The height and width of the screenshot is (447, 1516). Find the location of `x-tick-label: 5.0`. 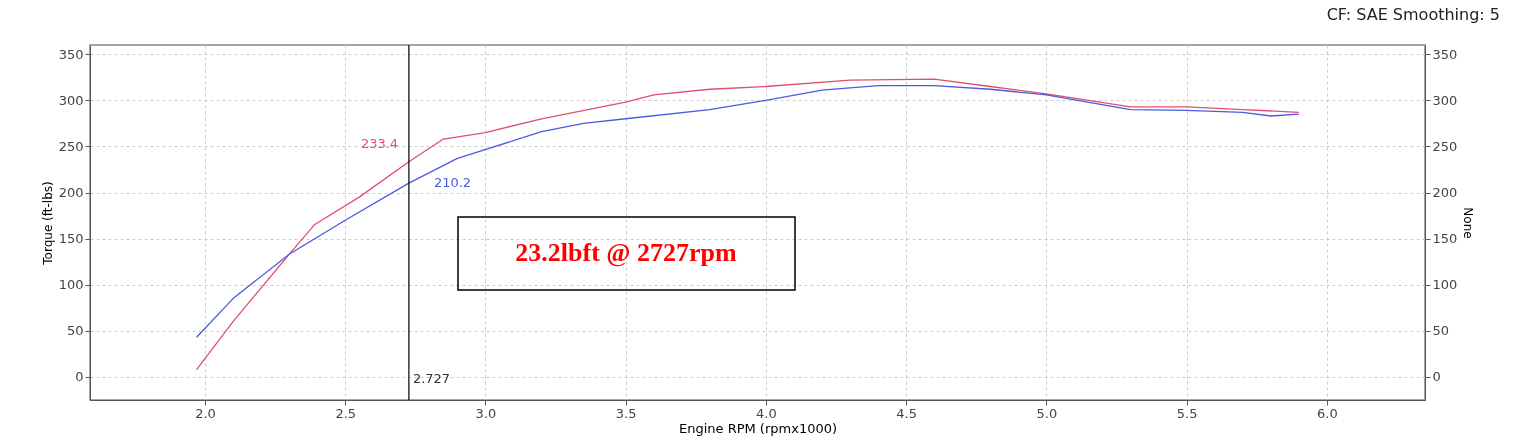

x-tick-label: 5.0 is located at coordinates (1047, 413).